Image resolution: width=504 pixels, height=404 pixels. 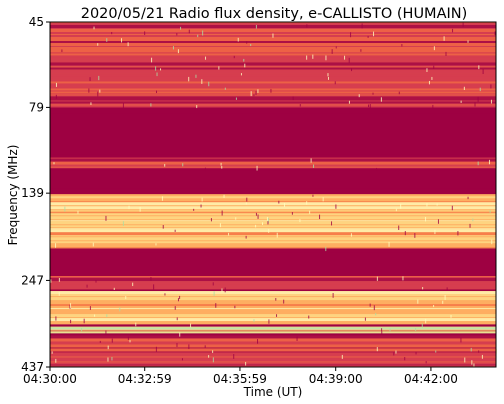 I want to click on x-tick-label: 04:30:00, so click(x=50, y=379).